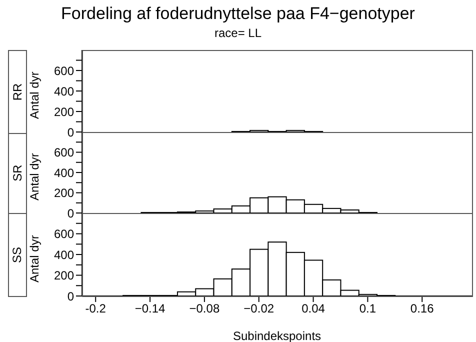 The height and width of the screenshot is (342, 476). Describe the element at coordinates (238, 33) in the screenshot. I see `chart-subtitle: race= LL` at that location.